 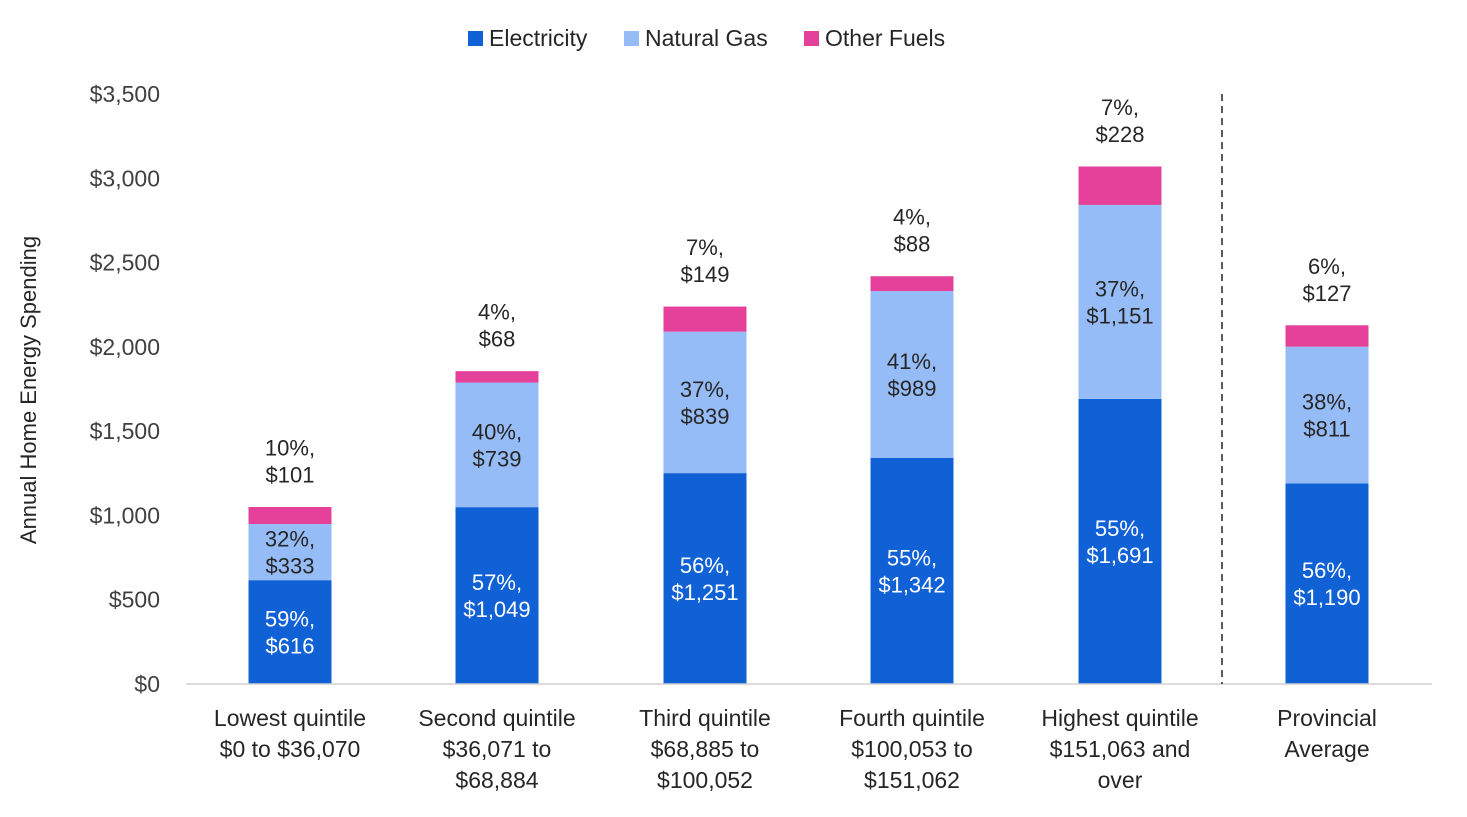 I want to click on data-label: 59%, $616, so click(x=290, y=633).